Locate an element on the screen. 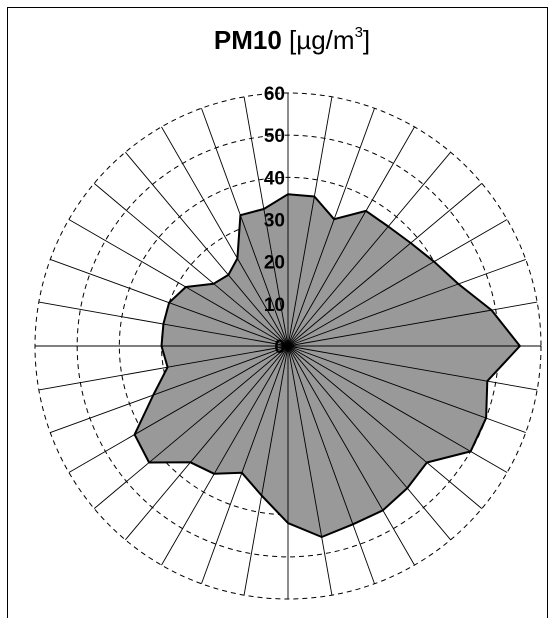 This screenshot has height=618, width=556. tick-label-10: 10 is located at coordinates (274, 305).